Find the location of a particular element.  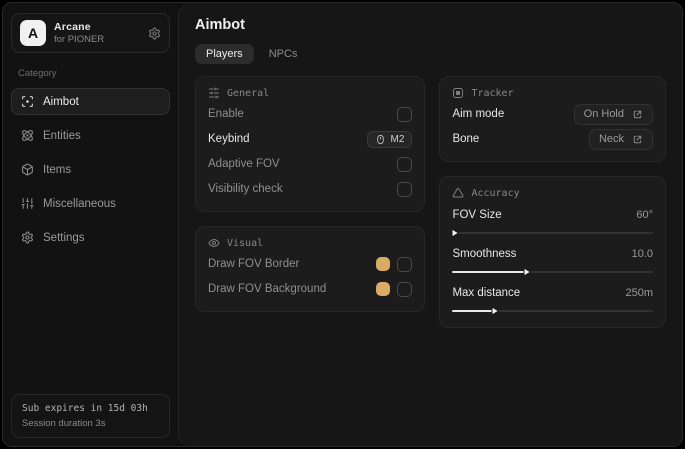

tab-bar: Players NPCs is located at coordinates (430, 54).